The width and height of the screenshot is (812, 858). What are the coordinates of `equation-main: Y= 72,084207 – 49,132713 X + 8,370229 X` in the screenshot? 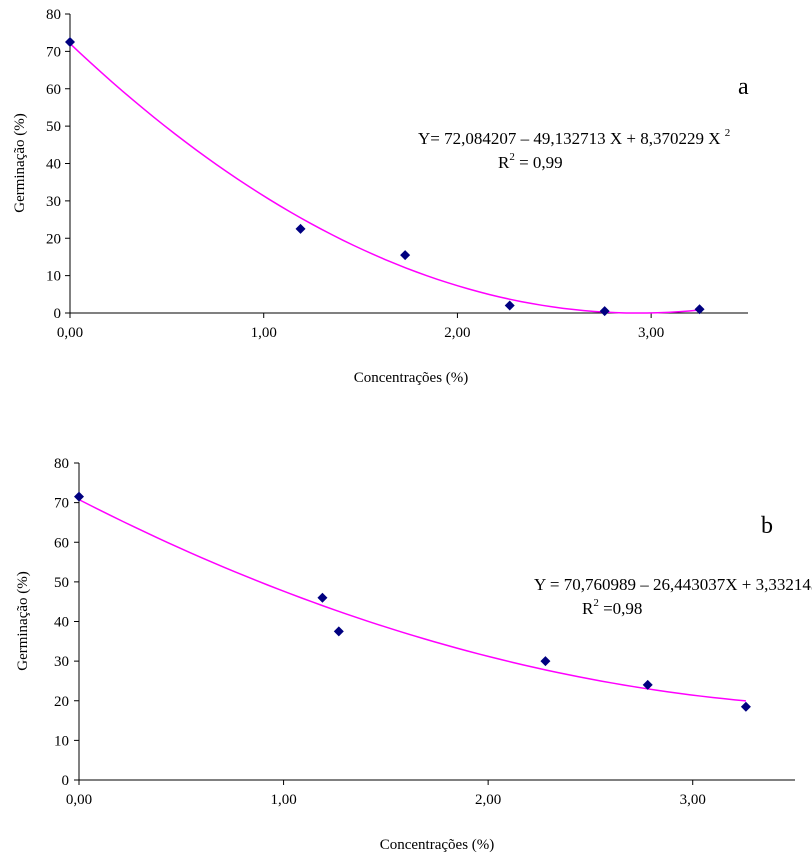 It's located at (571, 138).